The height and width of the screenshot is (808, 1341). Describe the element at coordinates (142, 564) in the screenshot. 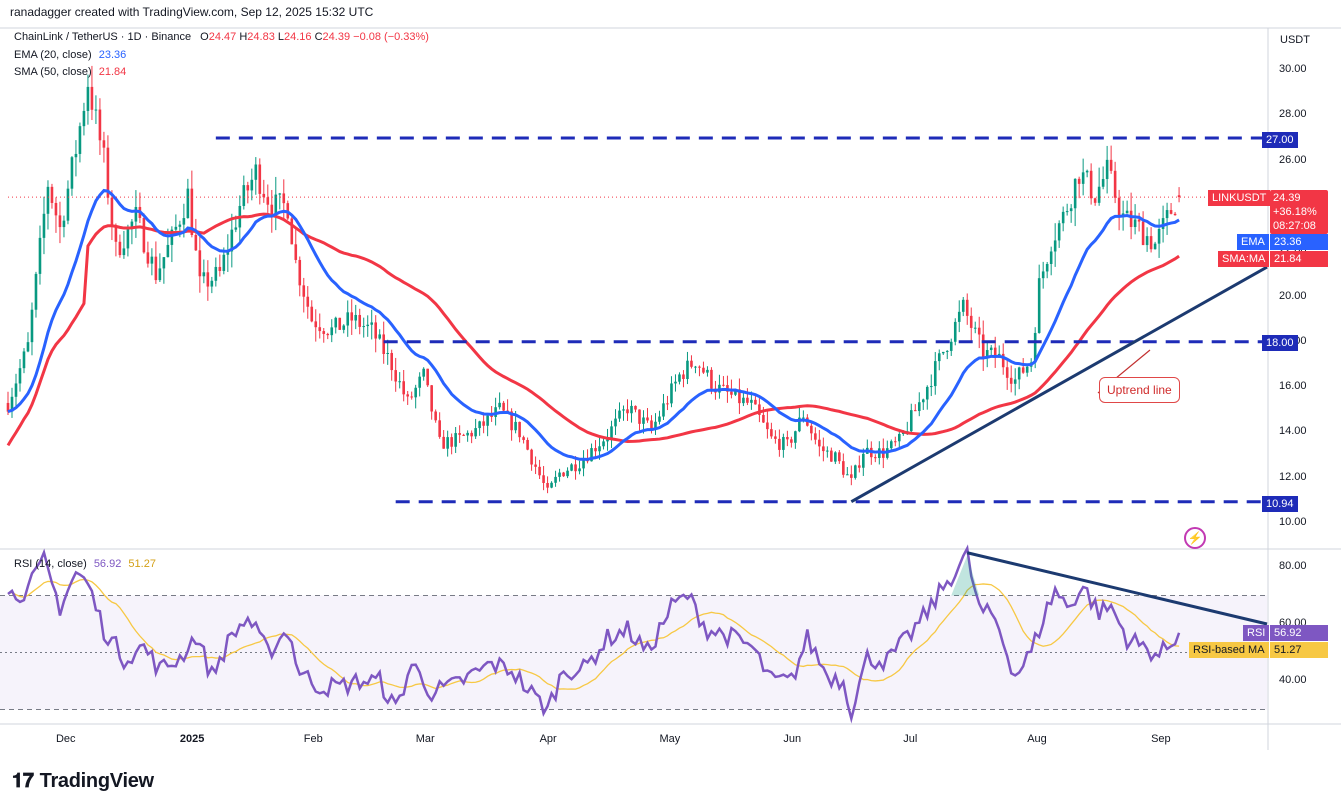

I see `rsi-ma-legend-value: 51.27` at that location.